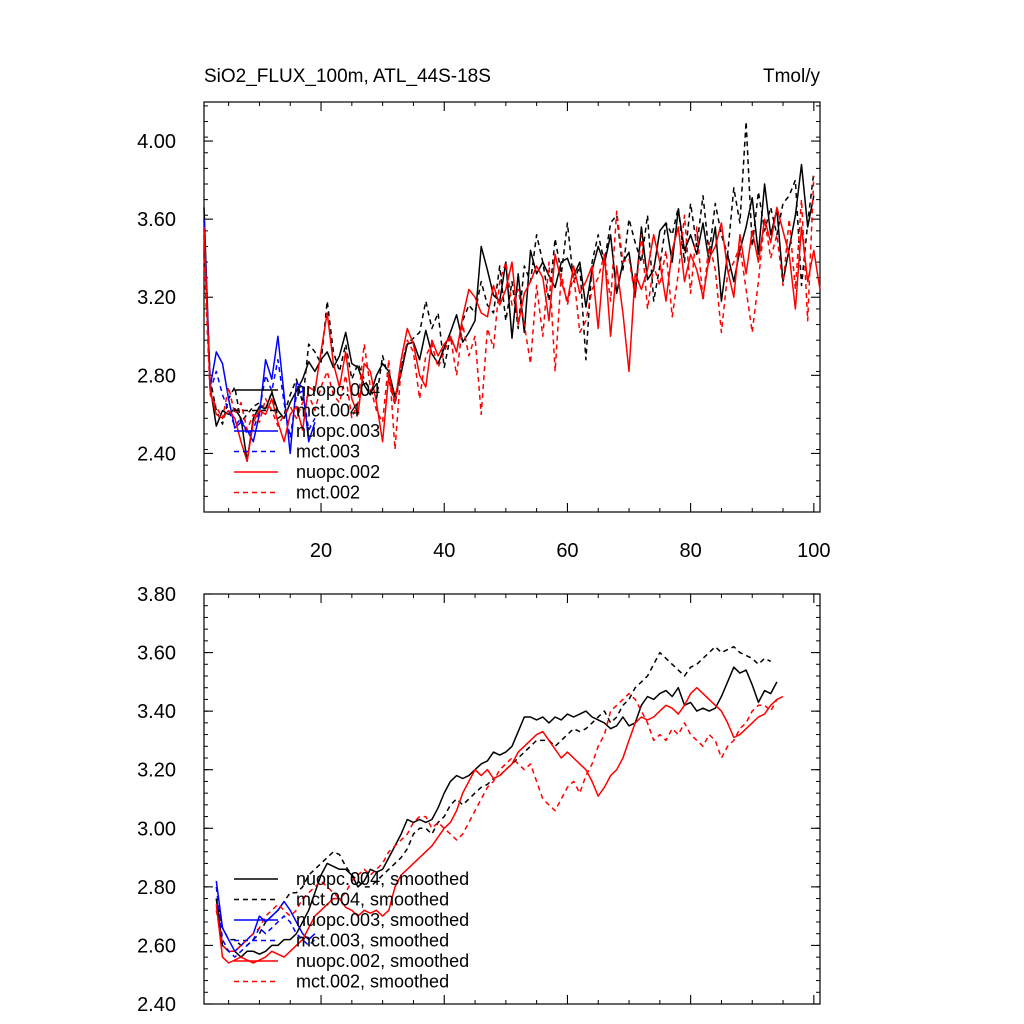  I want to click on legend-label: mct.003, so click(328, 452).